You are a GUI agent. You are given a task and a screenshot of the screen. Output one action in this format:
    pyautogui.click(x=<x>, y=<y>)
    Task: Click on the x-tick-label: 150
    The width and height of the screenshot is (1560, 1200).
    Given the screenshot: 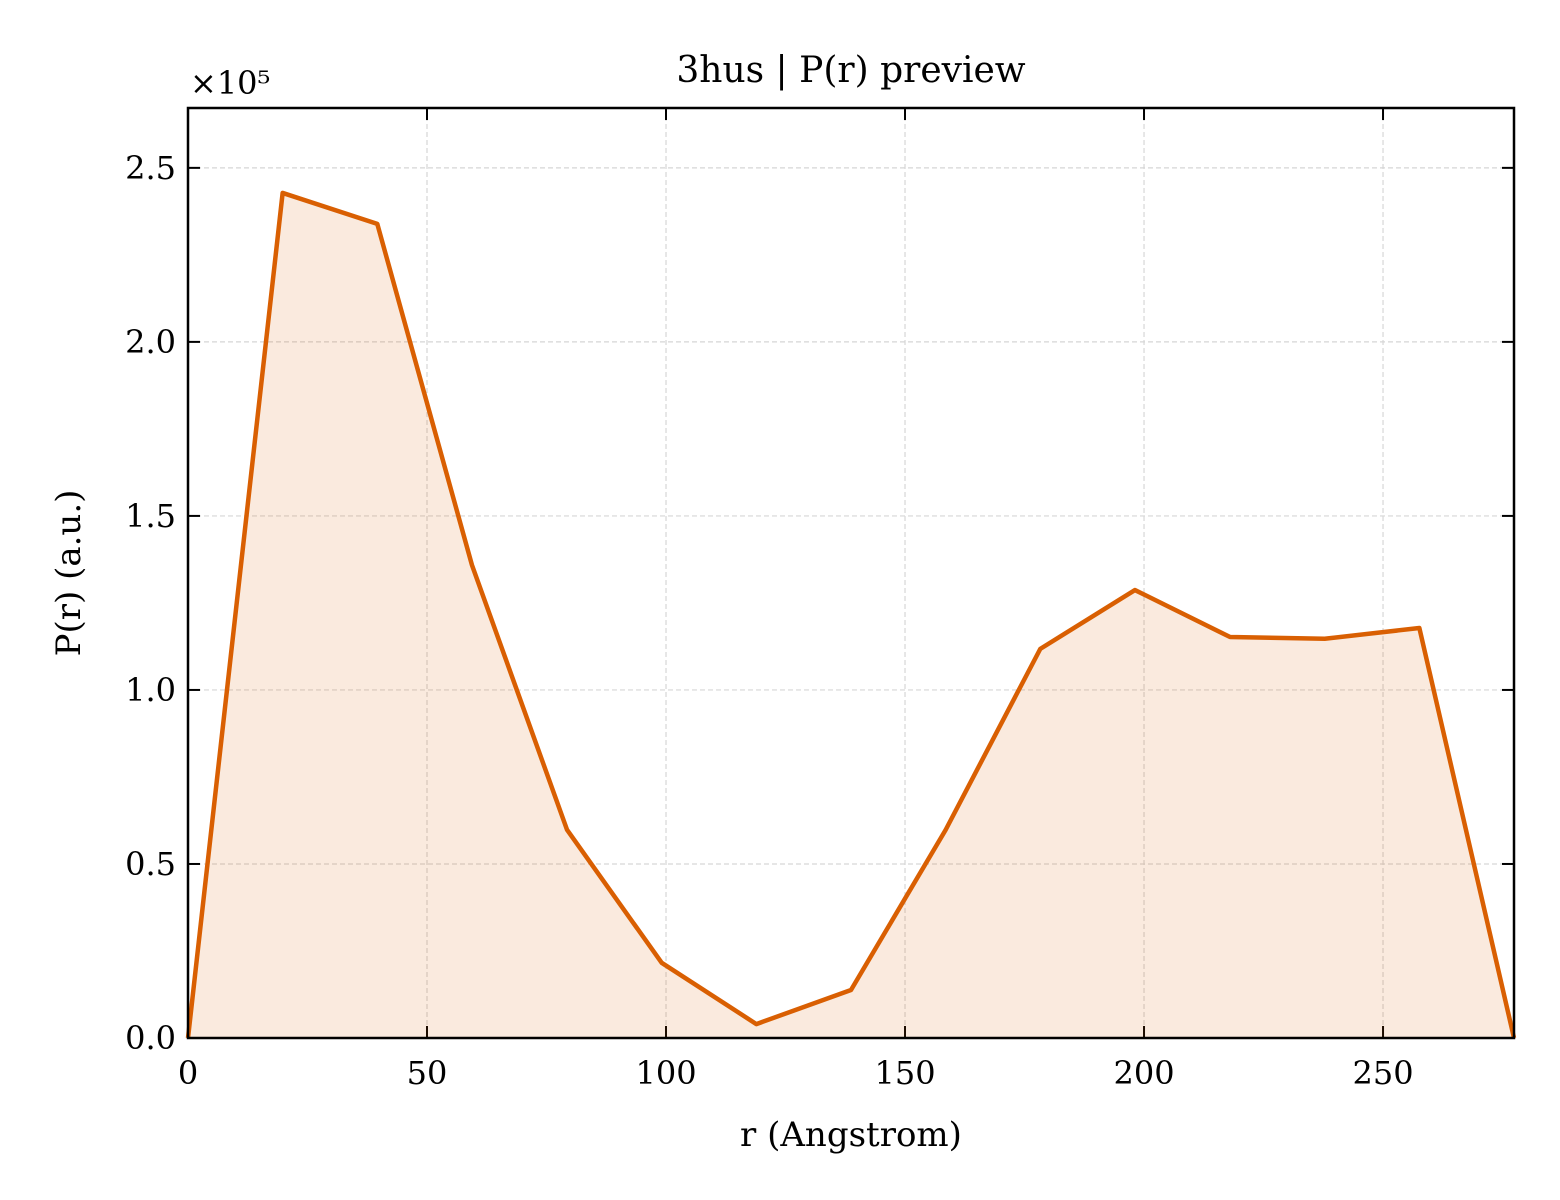 What is the action you would take?
    pyautogui.click(x=904, y=1073)
    